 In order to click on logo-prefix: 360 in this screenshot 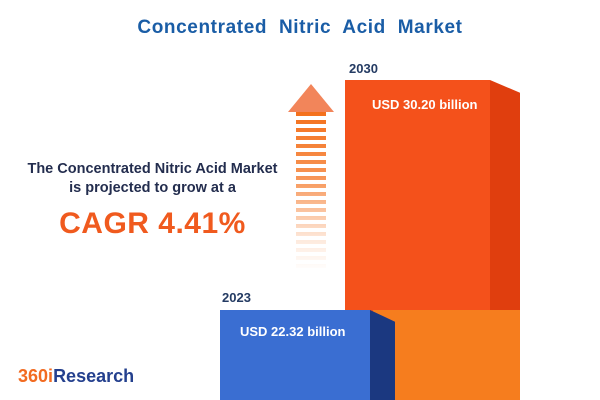, I will do `click(33, 376)`.